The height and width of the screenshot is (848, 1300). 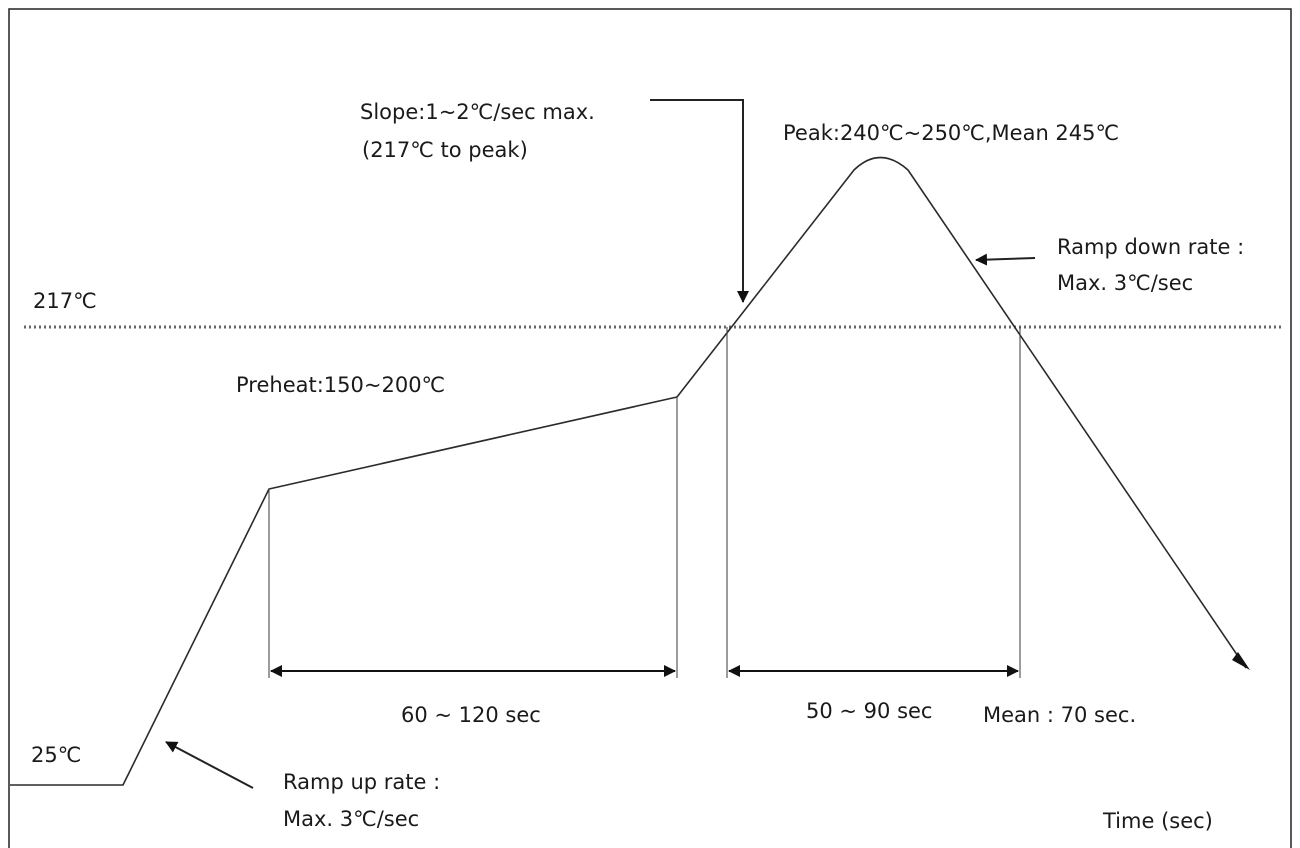 What do you see at coordinates (1157, 821) in the screenshot?
I see `x-axis-label: Time (sec)` at bounding box center [1157, 821].